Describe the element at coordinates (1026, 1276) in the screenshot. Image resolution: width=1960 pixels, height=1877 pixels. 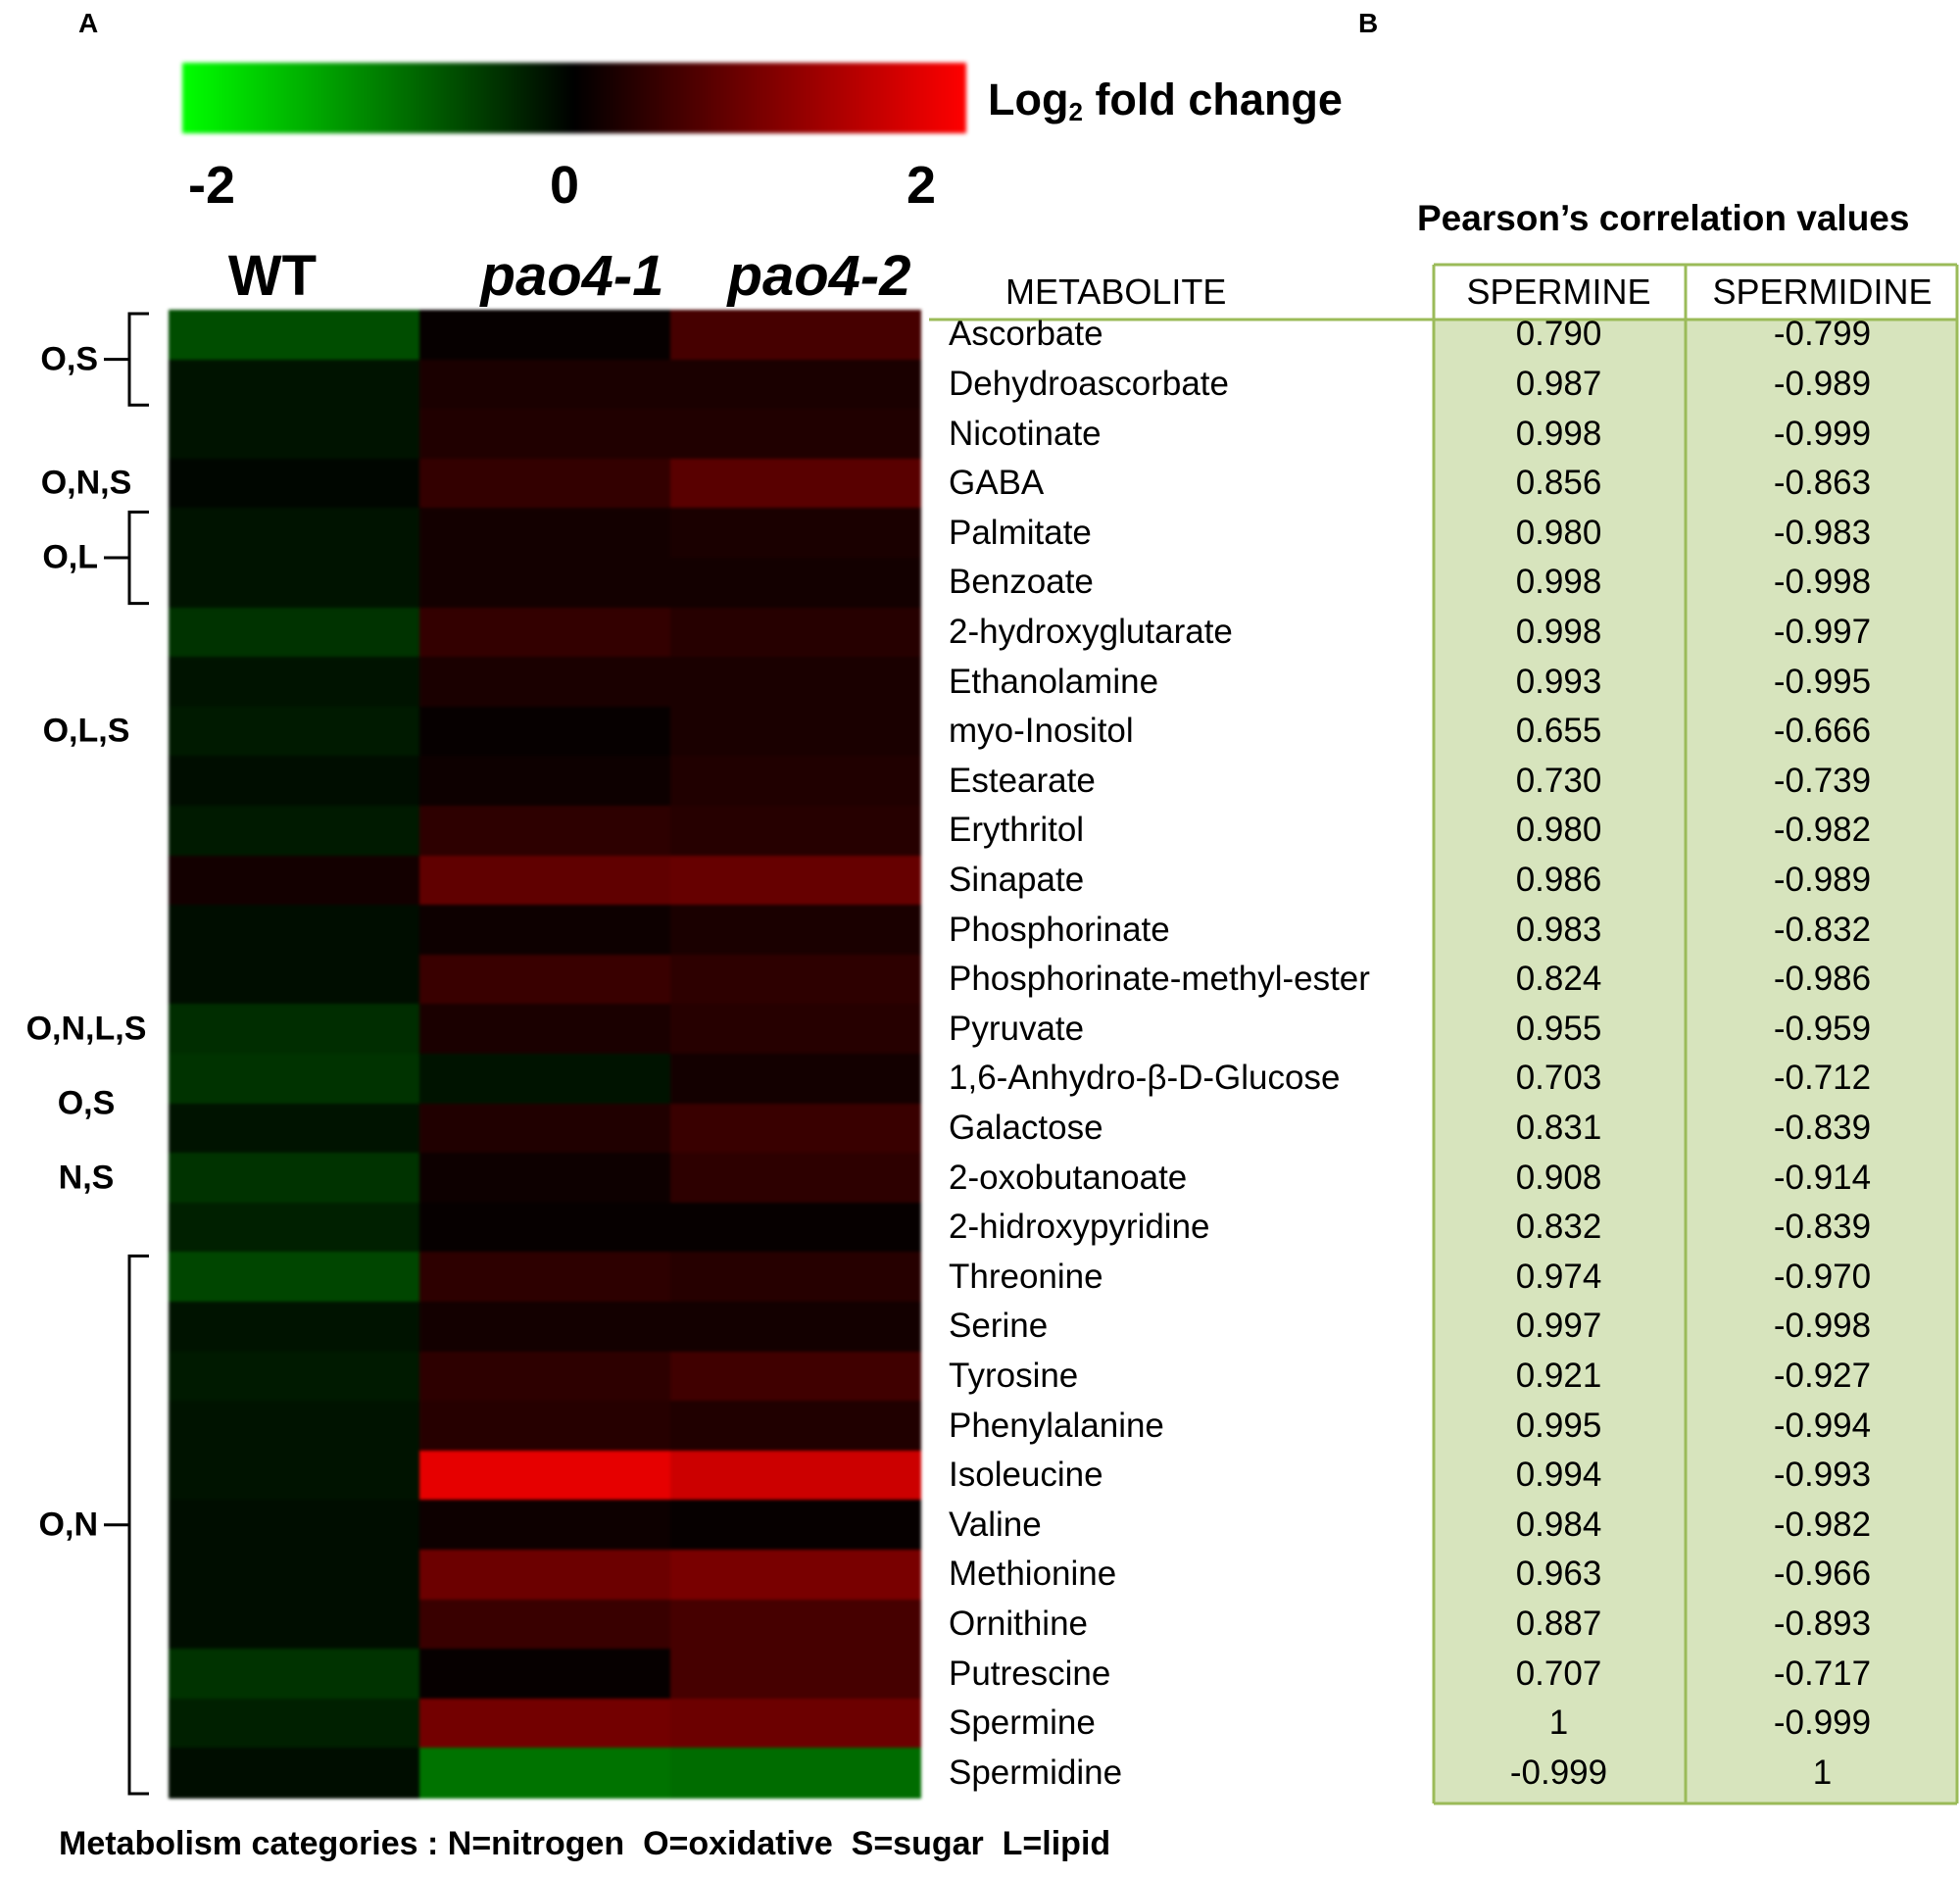
I see `metabolite-label: Threonine` at that location.